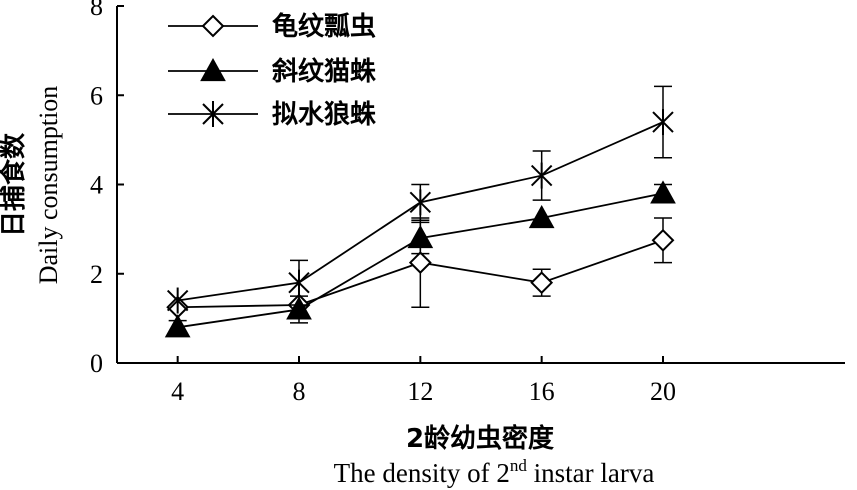 The width and height of the screenshot is (857, 490). I want to click on y-tick-label: 2, so click(96, 274).